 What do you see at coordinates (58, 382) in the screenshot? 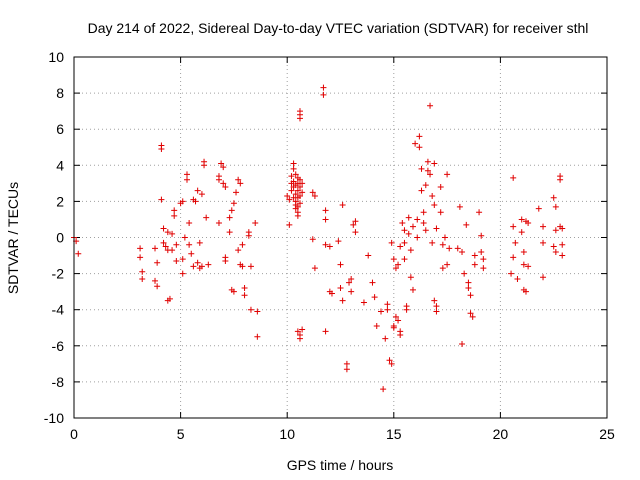
I see `y-tick-label: -8` at bounding box center [58, 382].